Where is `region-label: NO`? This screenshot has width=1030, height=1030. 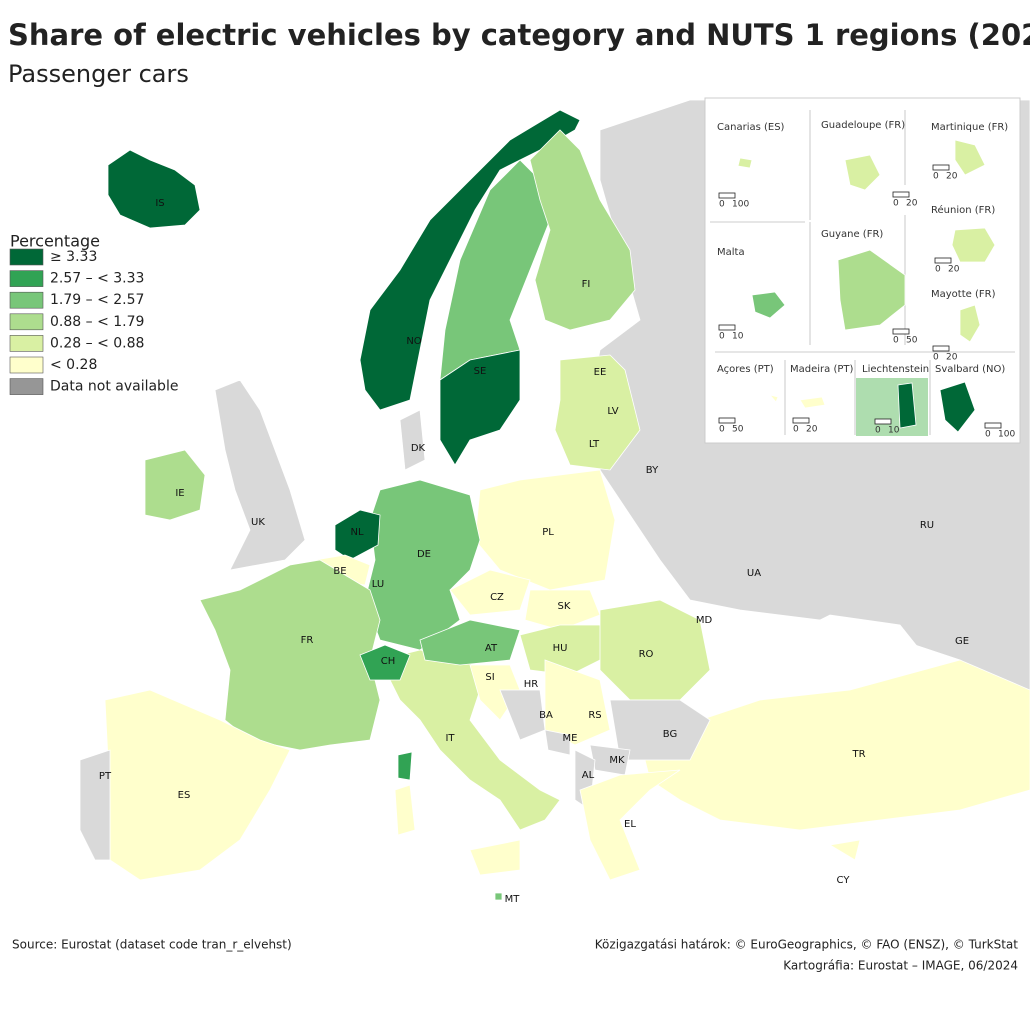 region-label: NO is located at coordinates (413, 341).